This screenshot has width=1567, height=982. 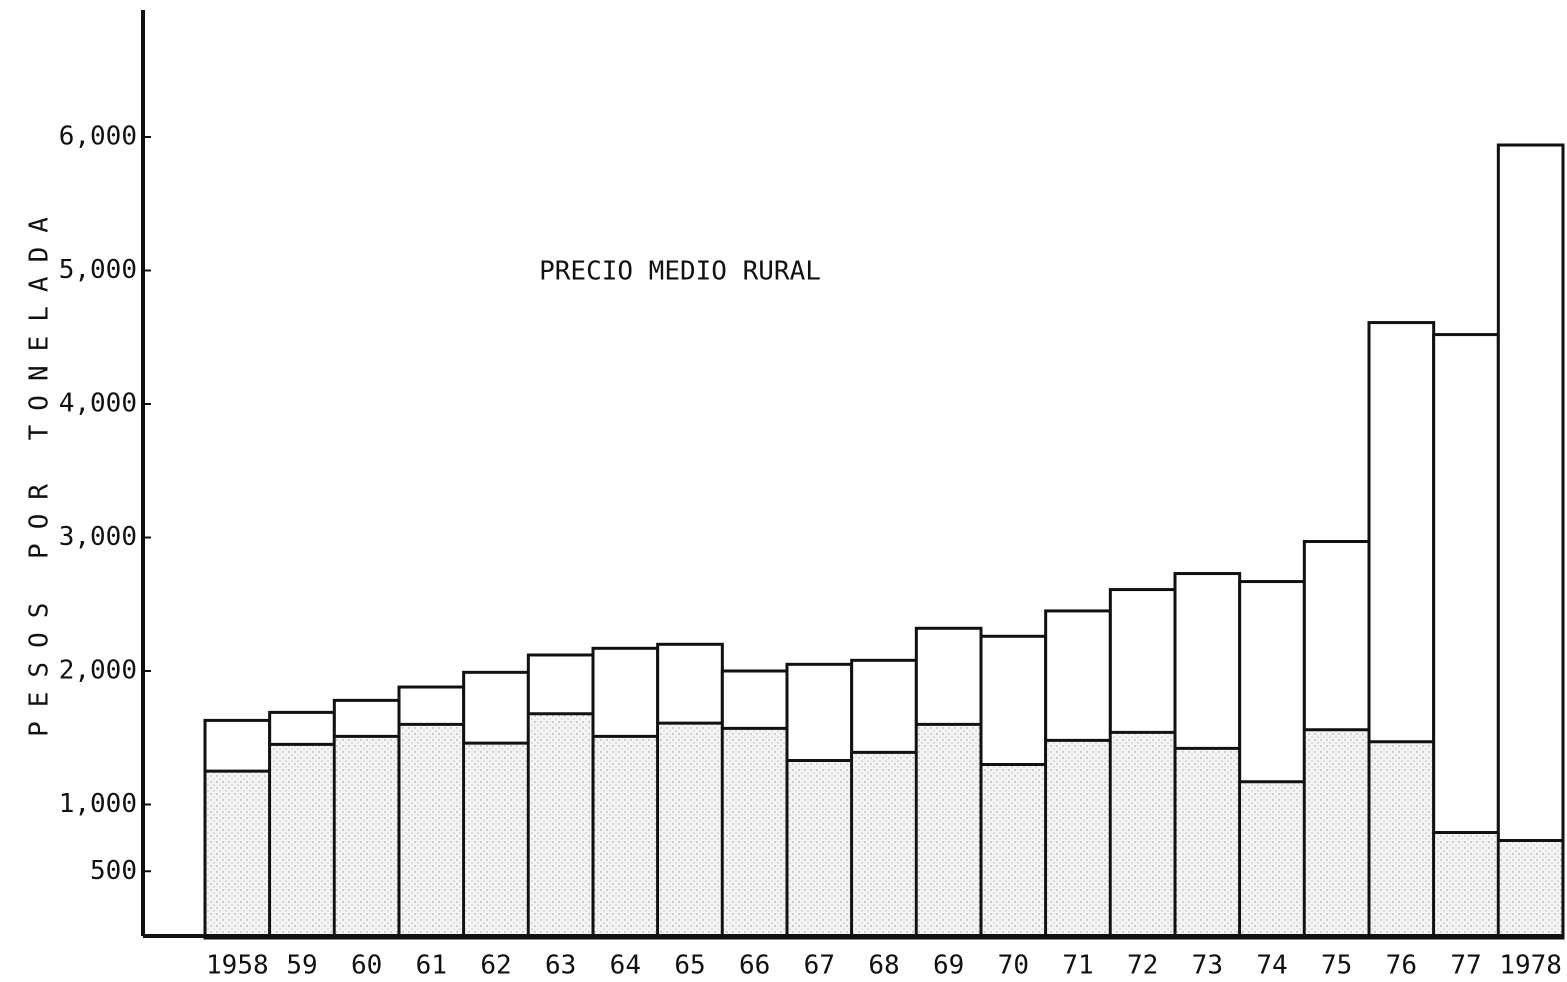 What do you see at coordinates (883, 966) in the screenshot?
I see `x-tick-label: 68` at bounding box center [883, 966].